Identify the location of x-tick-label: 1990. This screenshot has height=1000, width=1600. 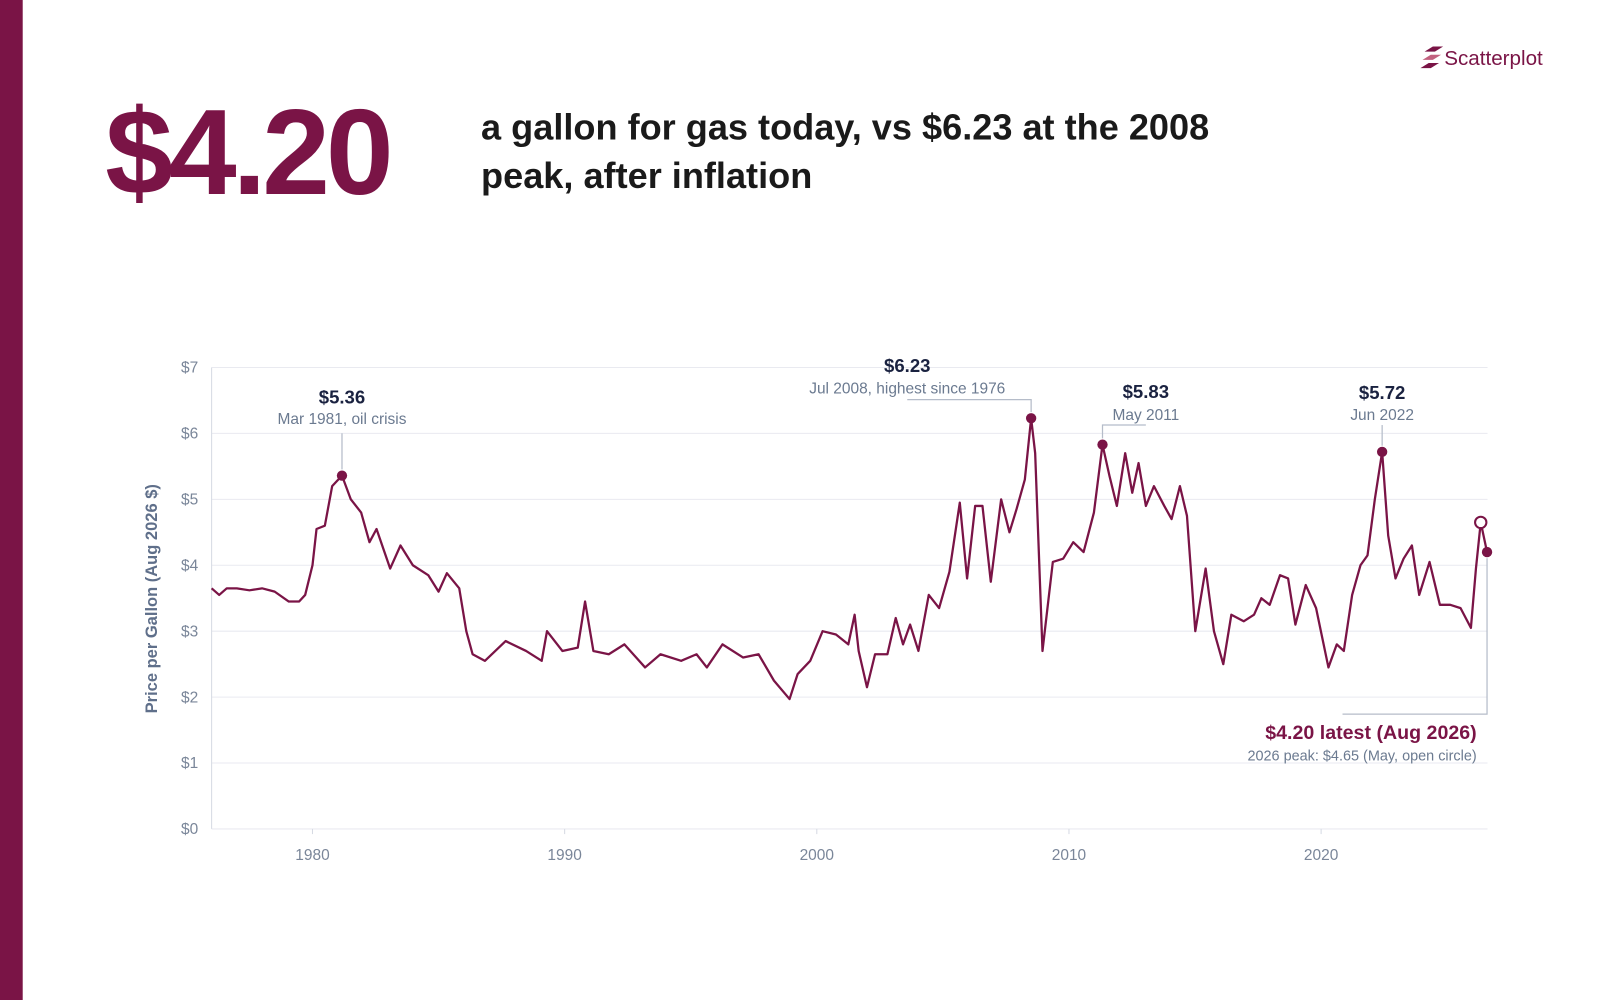
(564, 855).